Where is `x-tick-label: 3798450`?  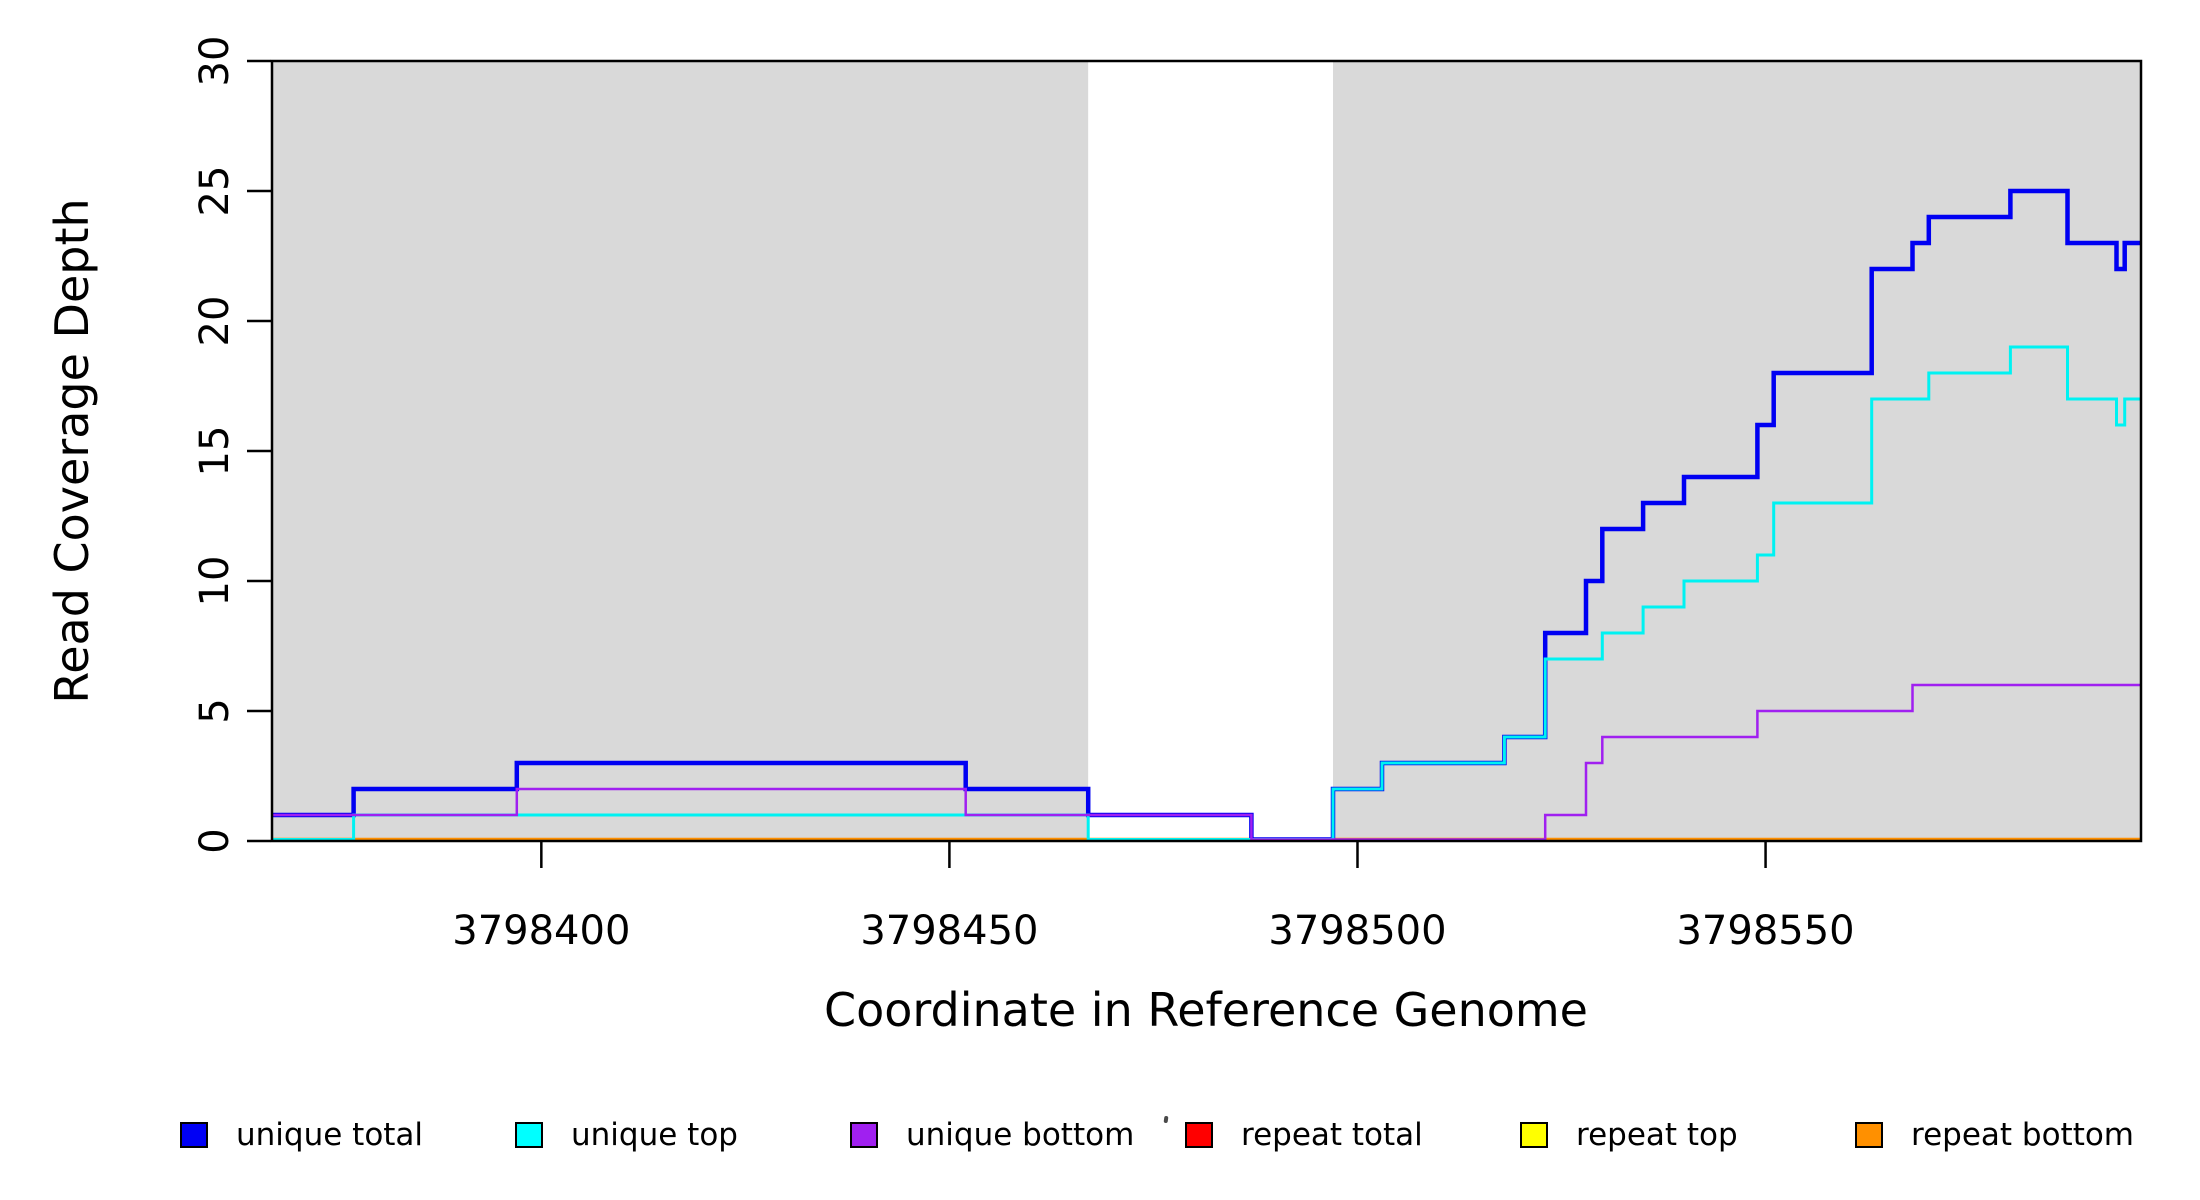
x-tick-label: 3798450 is located at coordinates (949, 931).